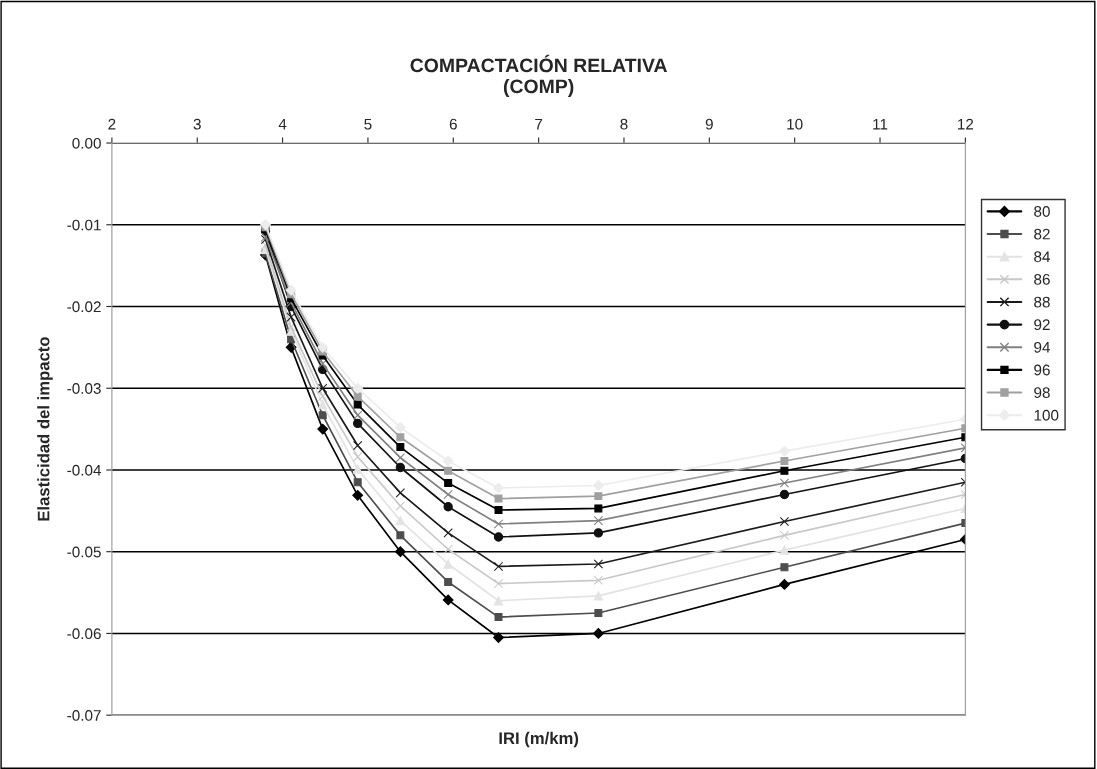  Describe the element at coordinates (1046, 415) in the screenshot. I see `legend-label: 100` at that location.